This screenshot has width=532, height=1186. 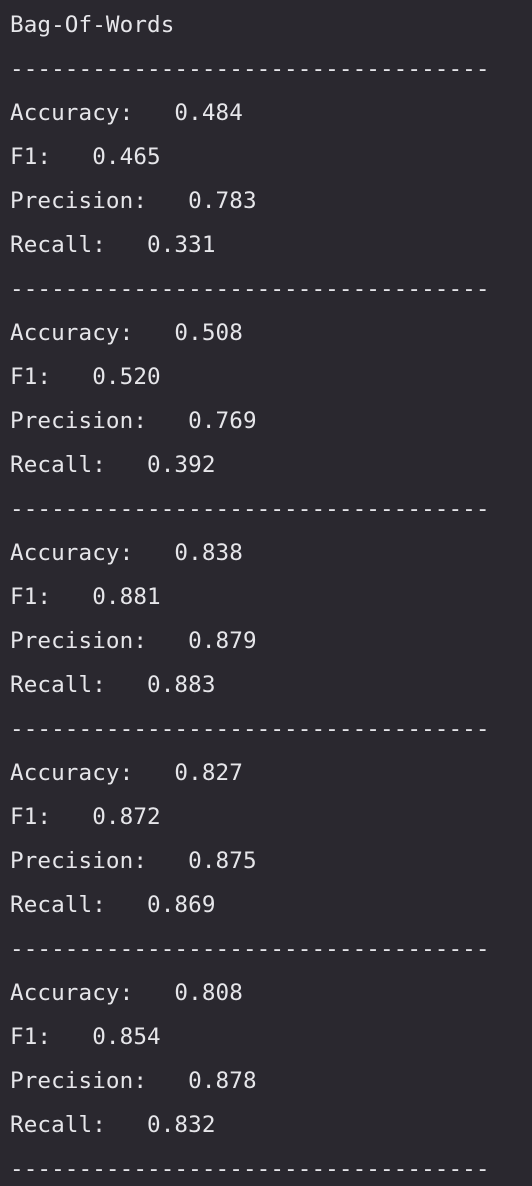 What do you see at coordinates (126, 553) in the screenshot?
I see `accuracy-line: Accuracy: 0.838` at bounding box center [126, 553].